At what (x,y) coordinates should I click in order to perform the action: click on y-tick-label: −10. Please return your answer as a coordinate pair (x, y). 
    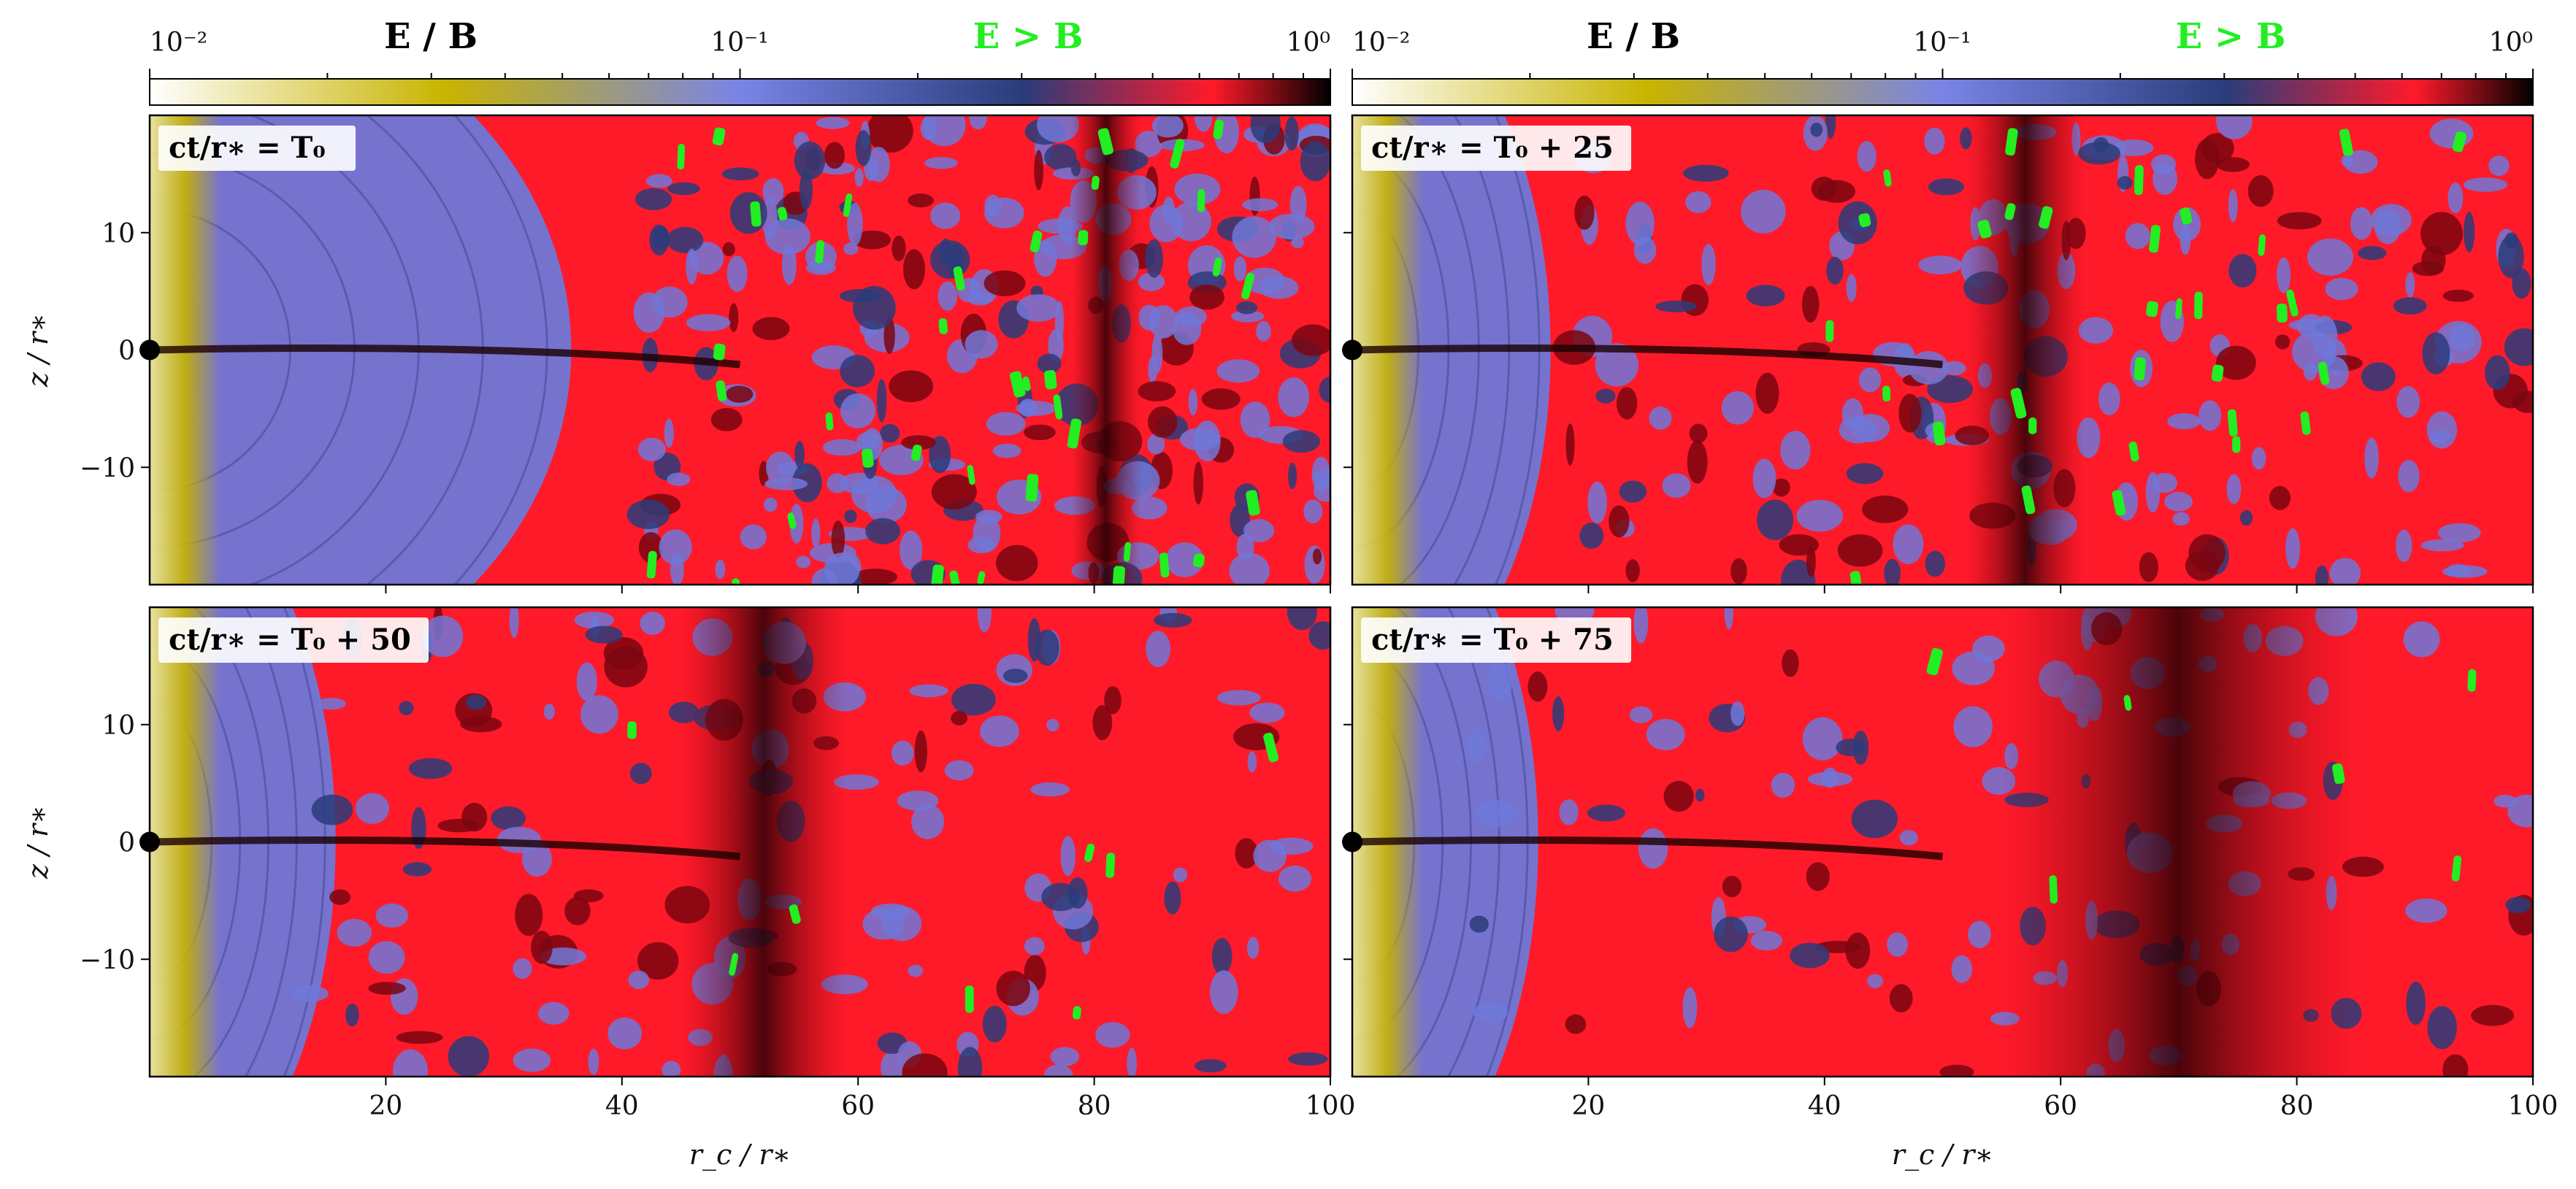
    Looking at the image, I should click on (107, 468).